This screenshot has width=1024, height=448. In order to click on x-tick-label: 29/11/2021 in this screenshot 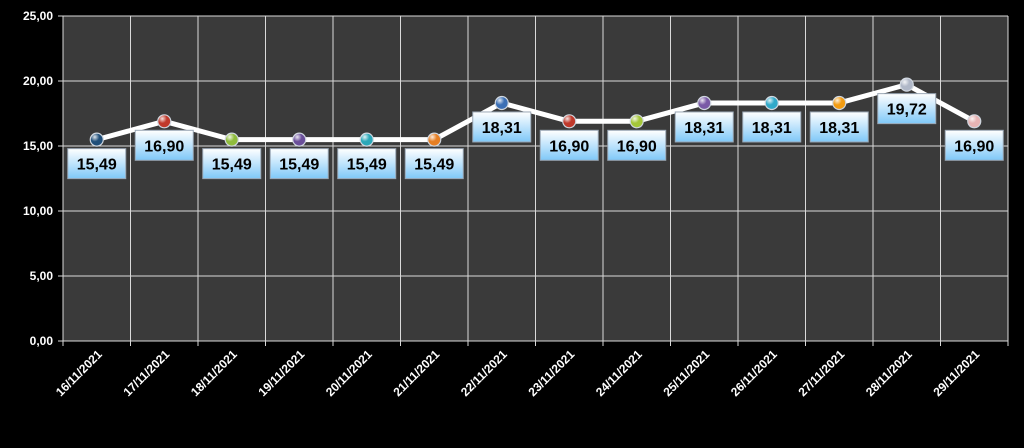, I will do `click(956, 373)`.